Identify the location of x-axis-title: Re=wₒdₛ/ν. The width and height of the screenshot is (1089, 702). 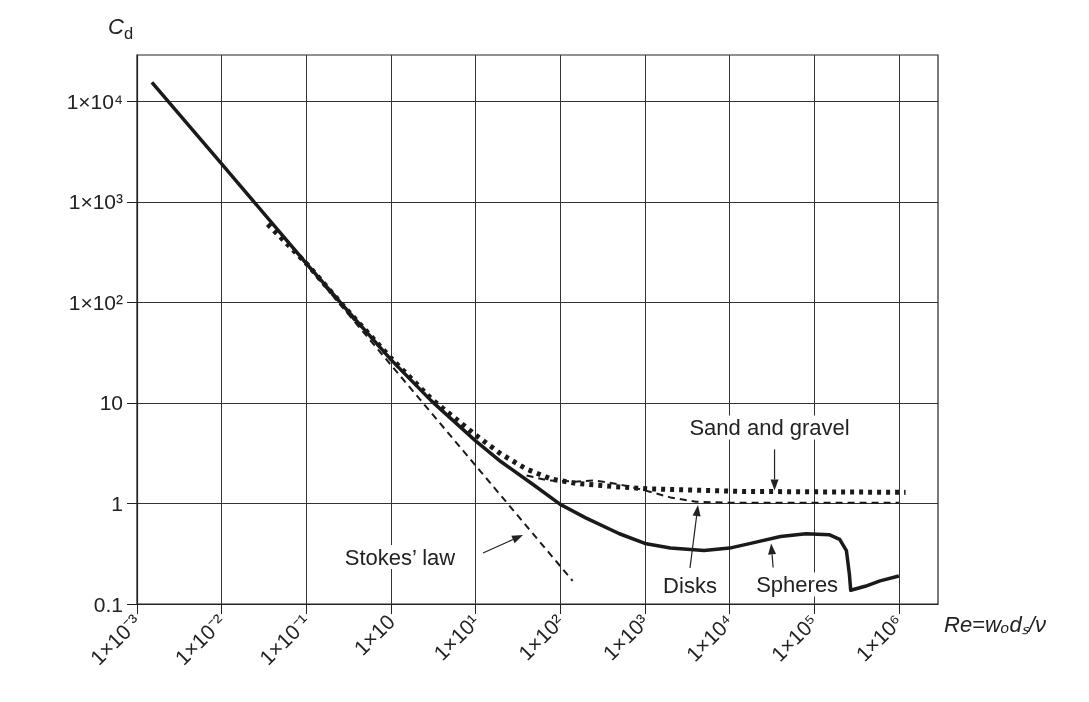
(995, 624).